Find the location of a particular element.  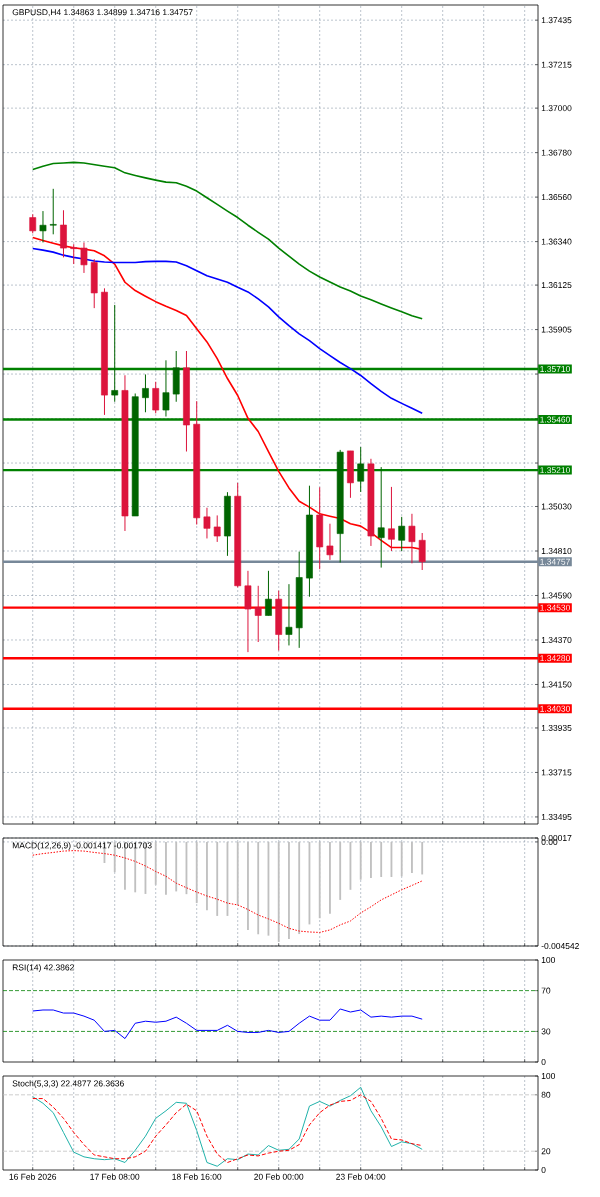

x-tick-label: 17 Feb 08:00 is located at coordinates (115, 1176).